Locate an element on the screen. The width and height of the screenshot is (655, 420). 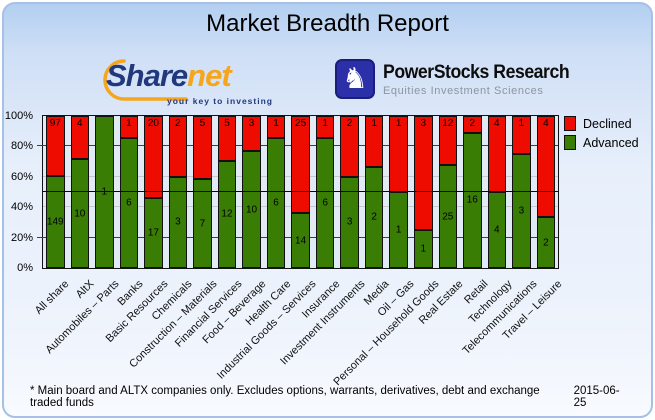
advanced-segment: 1 is located at coordinates (398, 230).